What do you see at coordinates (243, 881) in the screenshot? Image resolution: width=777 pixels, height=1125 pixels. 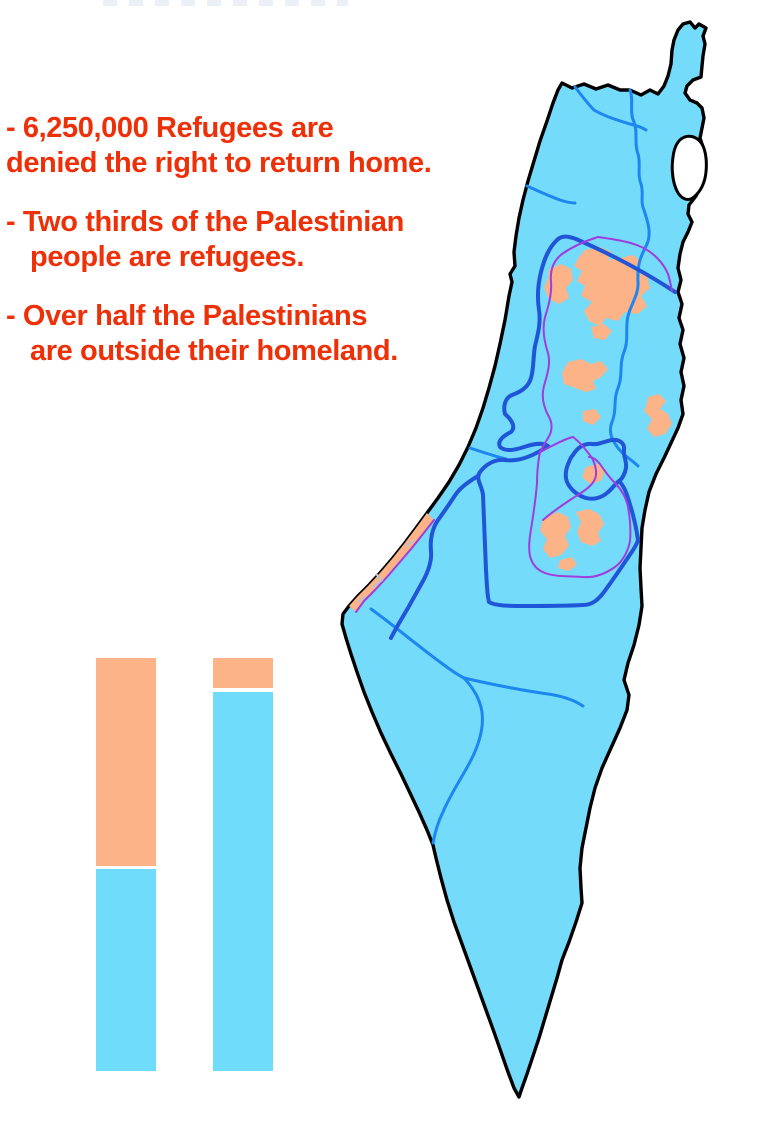 I see `bar-right-blue-segment` at bounding box center [243, 881].